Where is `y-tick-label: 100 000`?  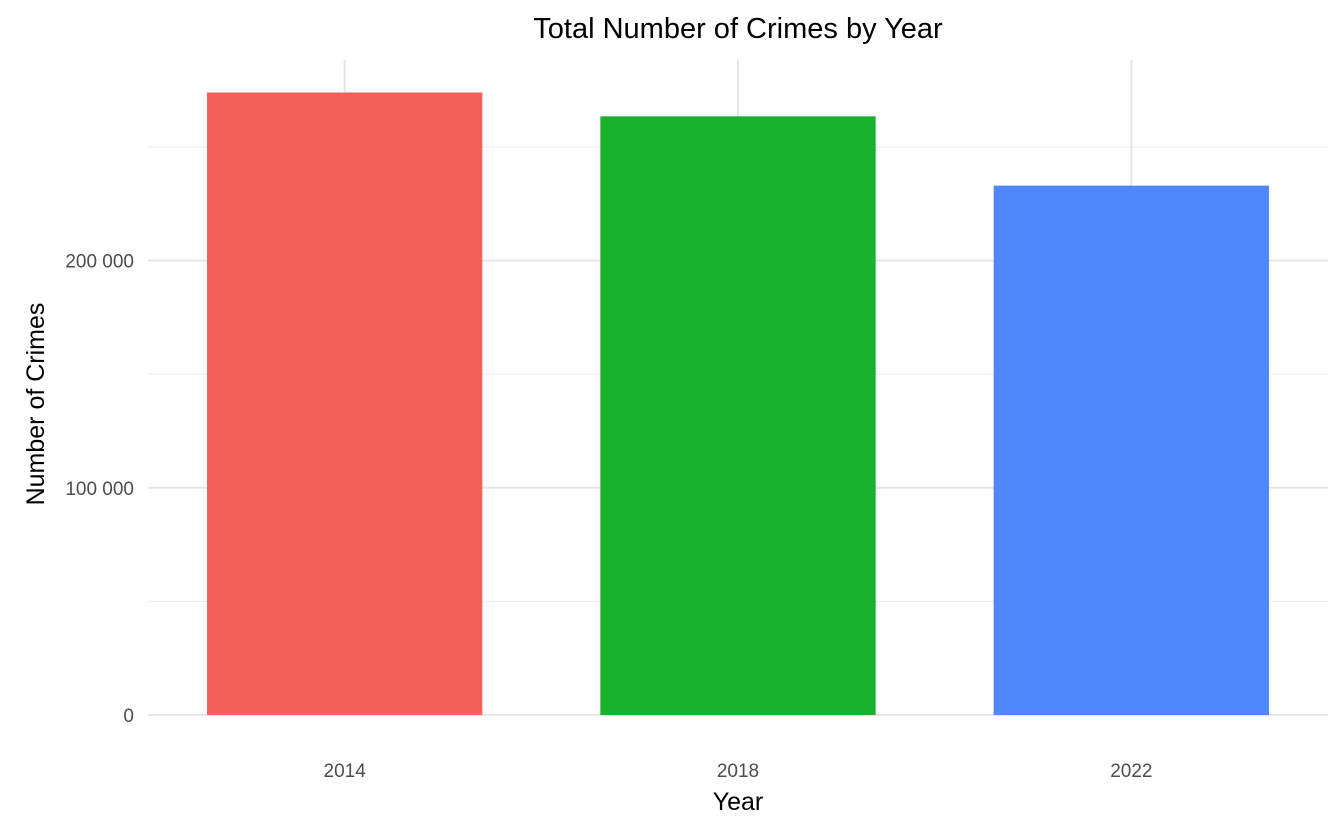 y-tick-label: 100 000 is located at coordinates (99, 489).